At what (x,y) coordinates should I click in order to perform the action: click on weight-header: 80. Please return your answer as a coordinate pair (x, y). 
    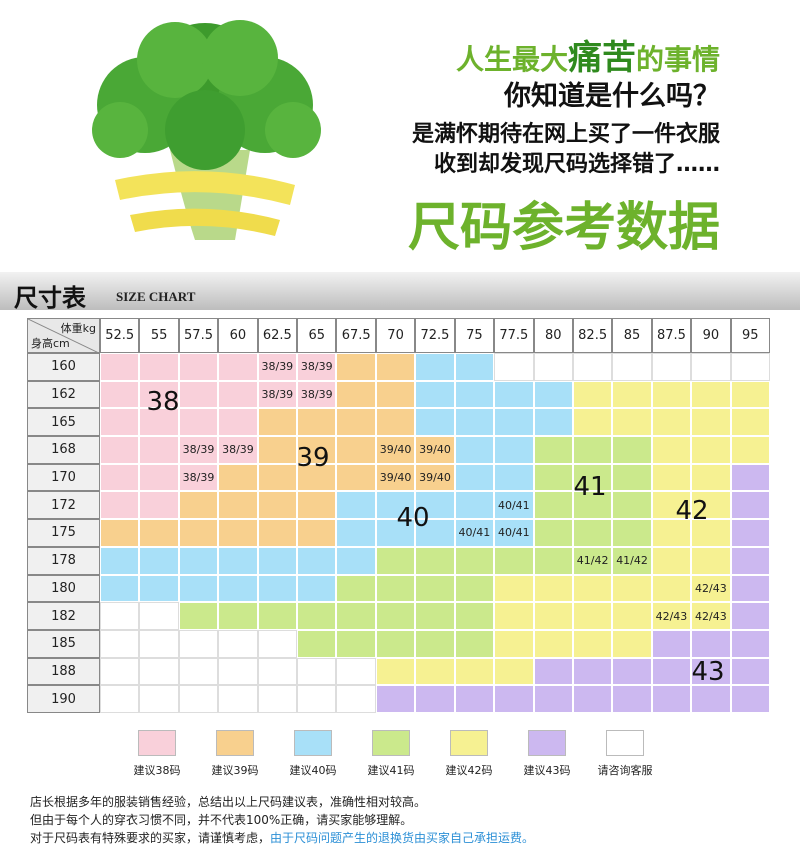
    Looking at the image, I should click on (553, 335).